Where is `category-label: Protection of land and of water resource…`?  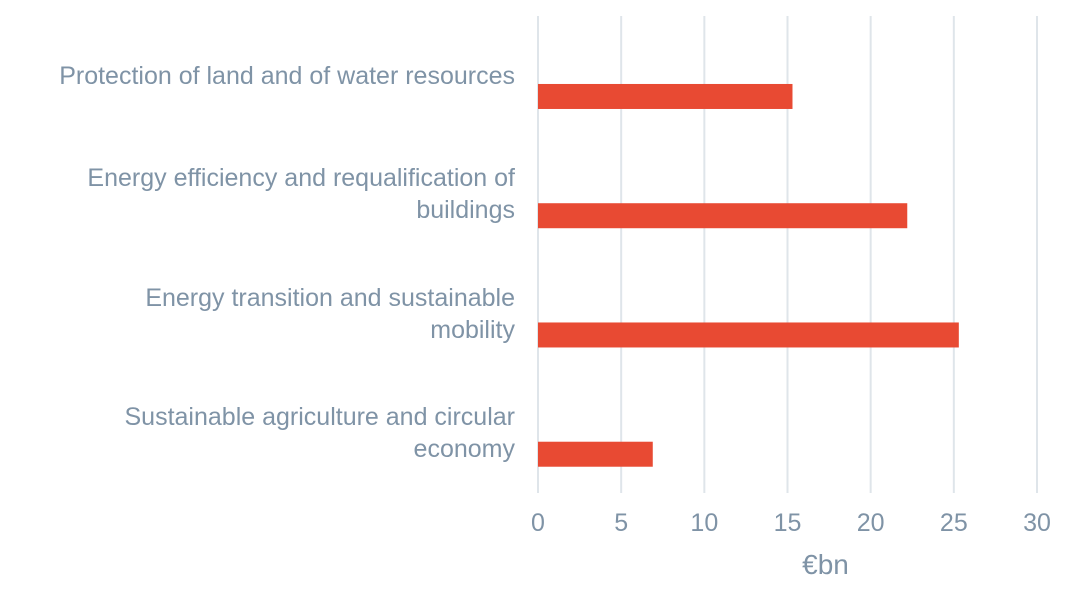
category-label: Protection of land and of water resource… is located at coordinates (287, 76).